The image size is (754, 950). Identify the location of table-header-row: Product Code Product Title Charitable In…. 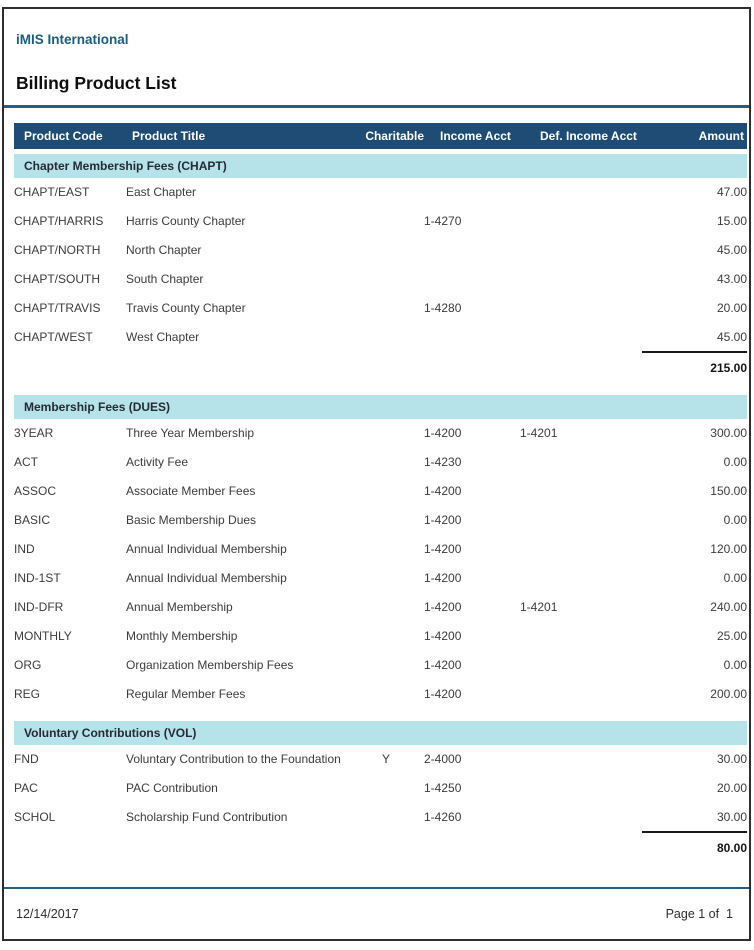
(380, 136).